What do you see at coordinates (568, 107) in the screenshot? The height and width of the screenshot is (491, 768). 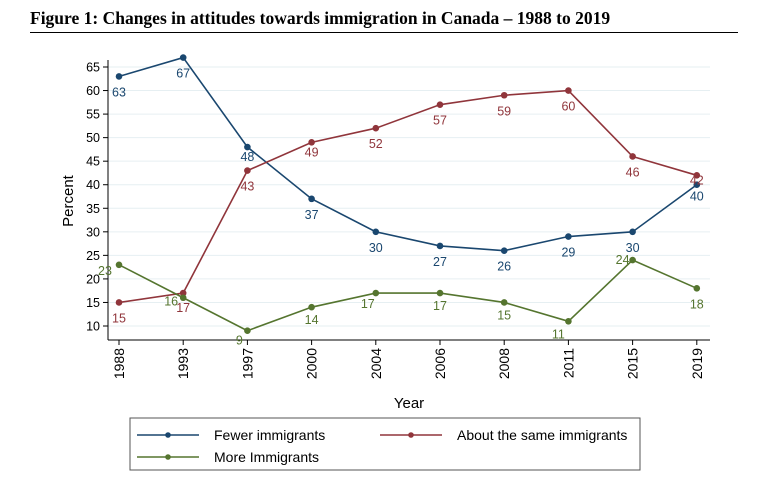 I see `data-label: 60` at bounding box center [568, 107].